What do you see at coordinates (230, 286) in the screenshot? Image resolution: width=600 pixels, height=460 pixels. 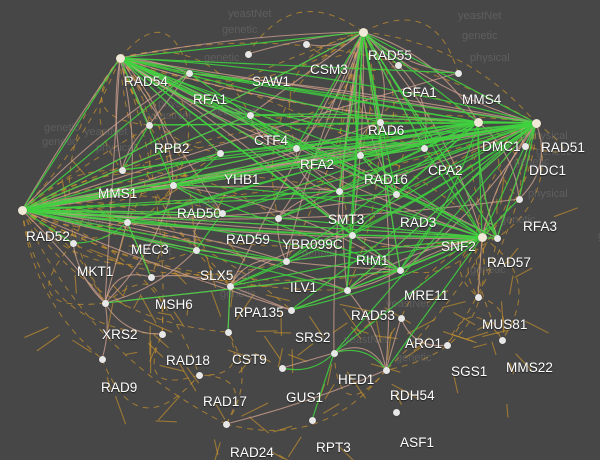 I see `network-node-rpa135` at bounding box center [230, 286].